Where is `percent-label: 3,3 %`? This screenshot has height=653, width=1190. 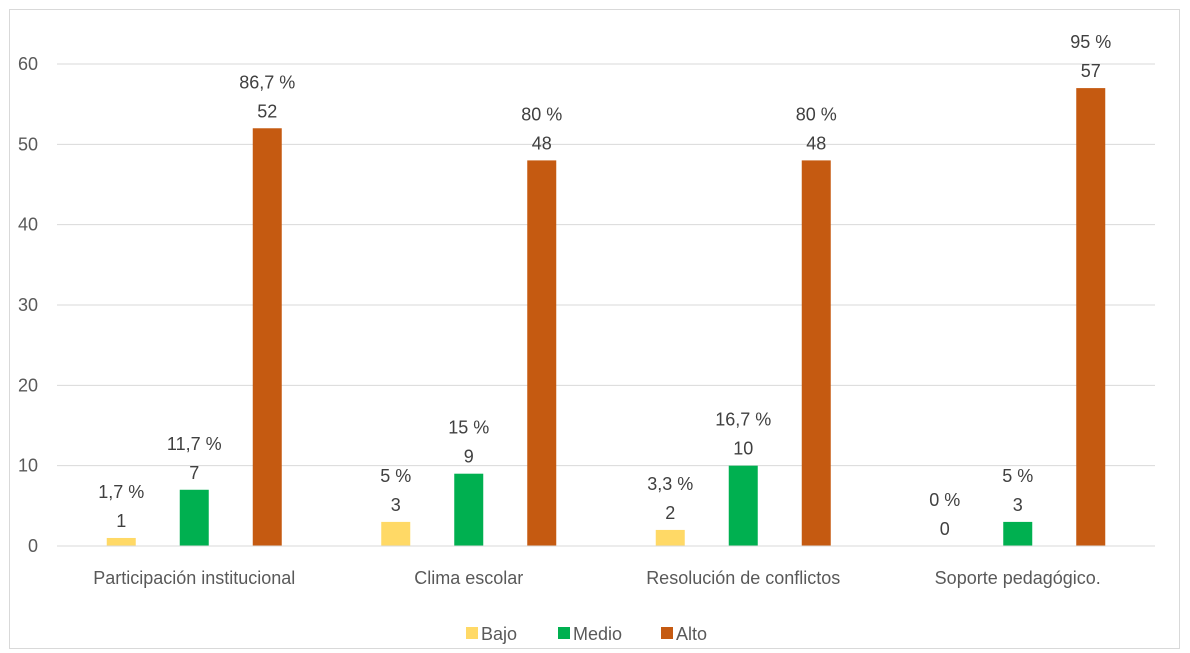 percent-label: 3,3 % is located at coordinates (670, 484).